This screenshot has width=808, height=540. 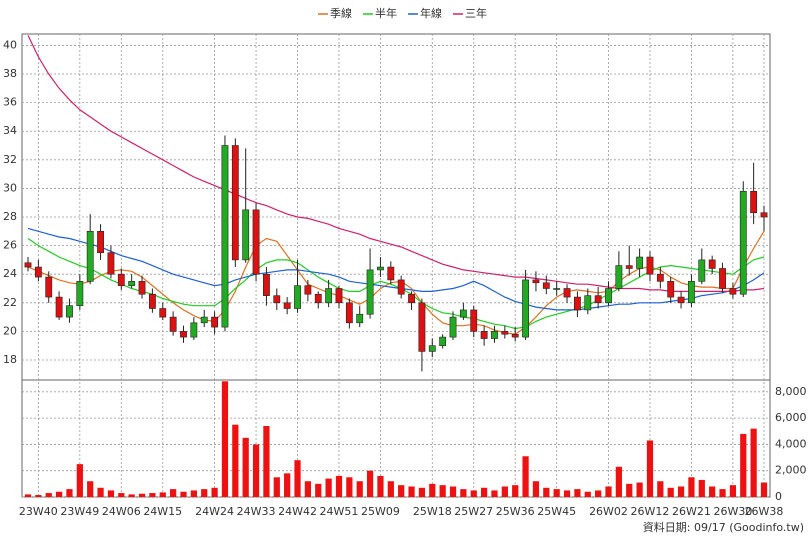 What do you see at coordinates (402, 13) in the screenshot?
I see `legend: 季線 半年 年線 三年` at bounding box center [402, 13].